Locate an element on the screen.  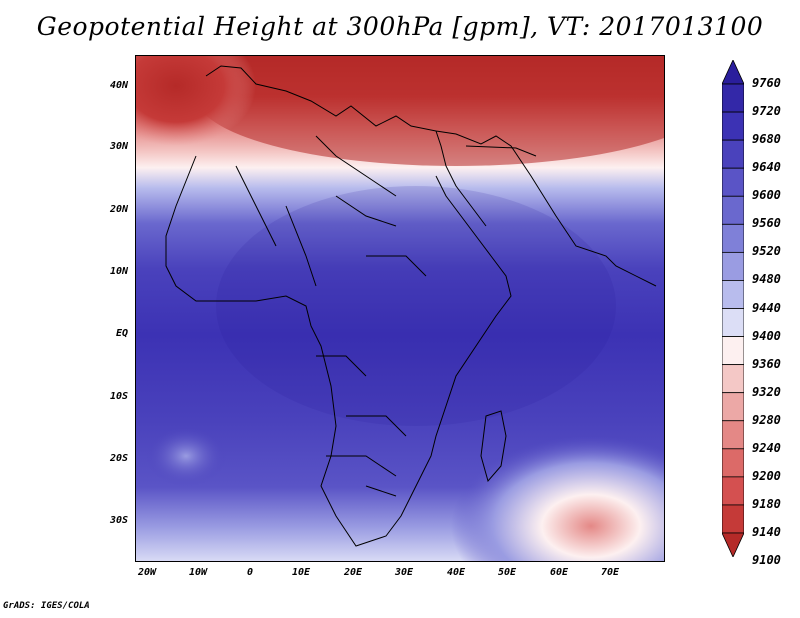
colorbar is located at coordinates (733, 308).